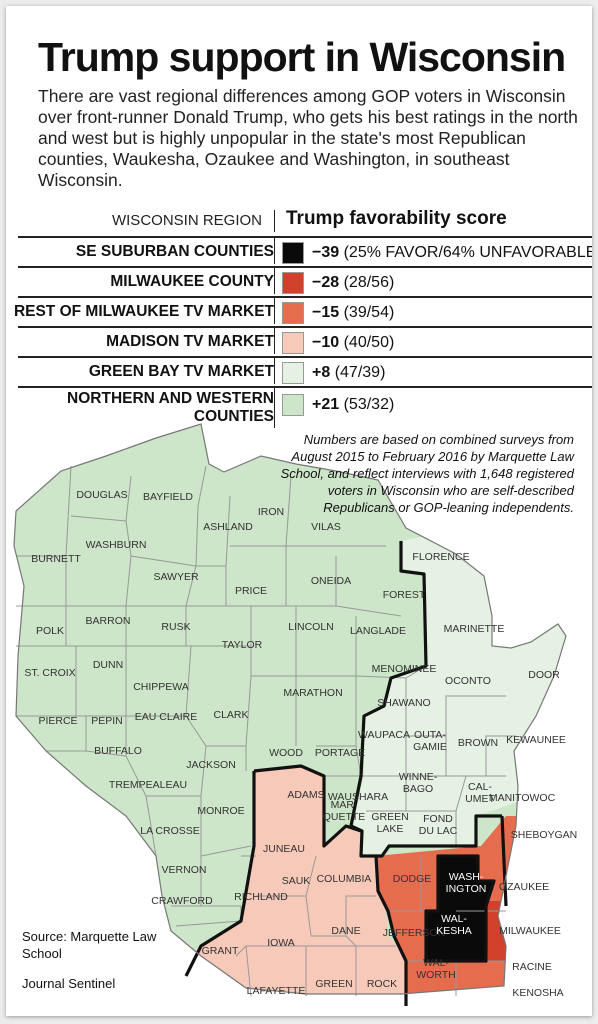 This screenshot has height=1024, width=598. I want to click on score-text: −15 (39/54), so click(353, 313).